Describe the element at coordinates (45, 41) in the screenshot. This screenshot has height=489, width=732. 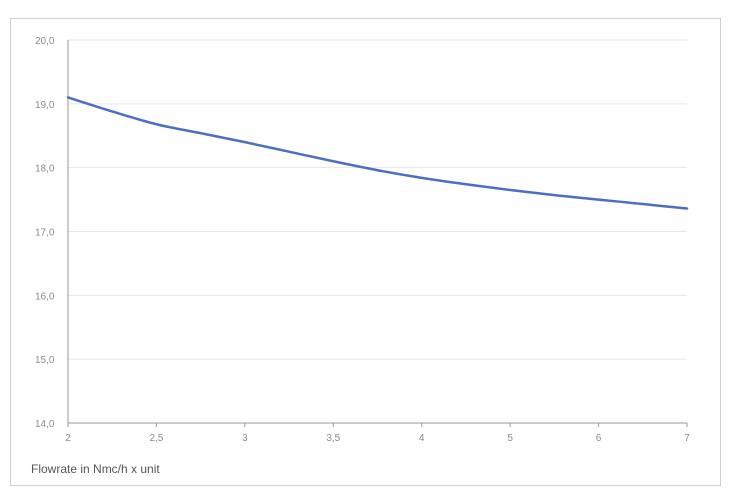
I see `y-tick-label: 20,0` at that location.